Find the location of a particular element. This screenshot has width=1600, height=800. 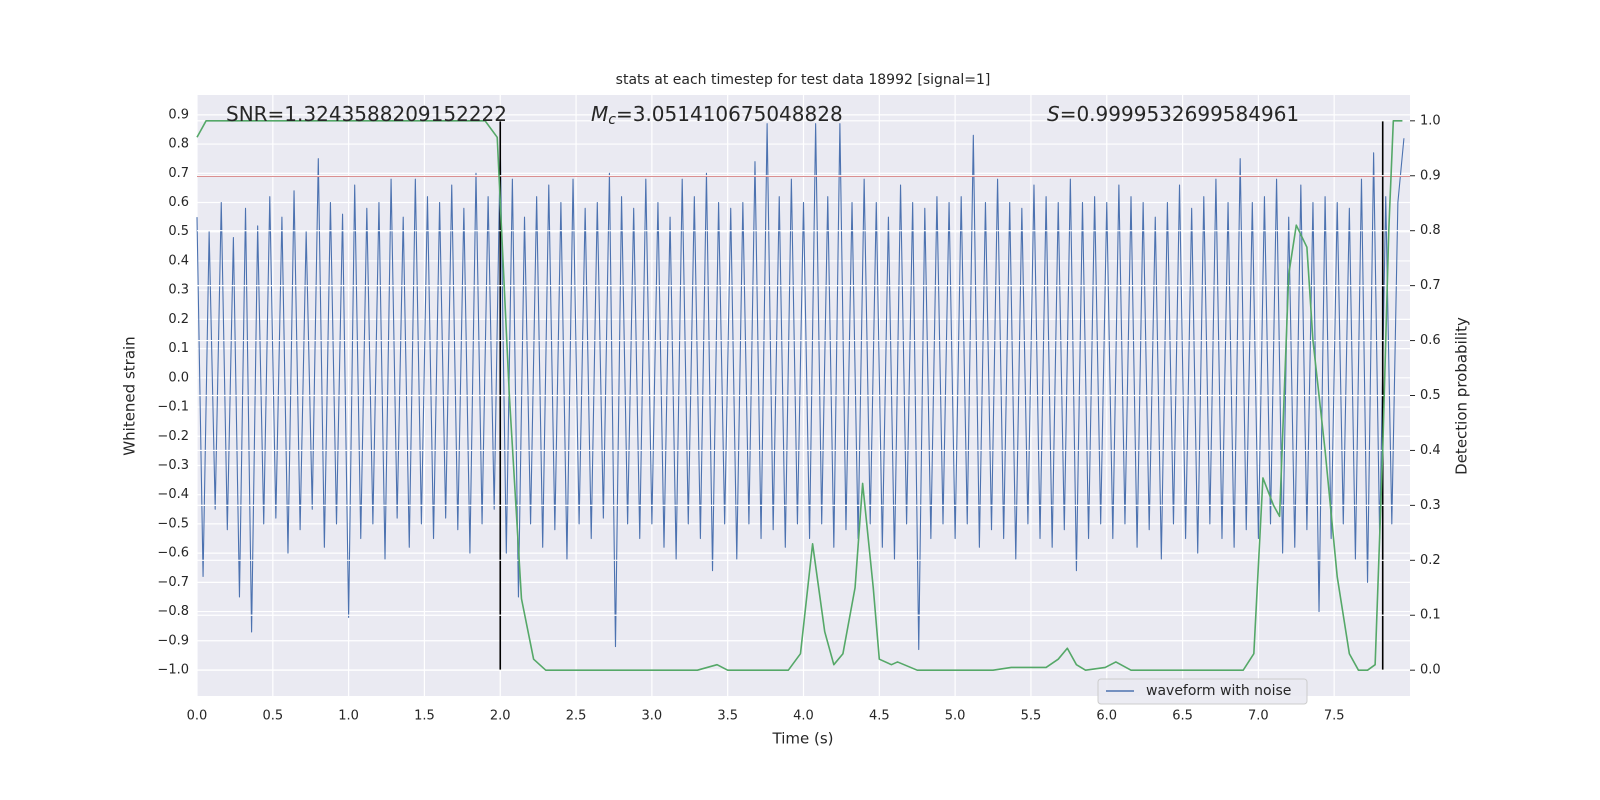

y-tick-label: −0.6 is located at coordinates (173, 553).